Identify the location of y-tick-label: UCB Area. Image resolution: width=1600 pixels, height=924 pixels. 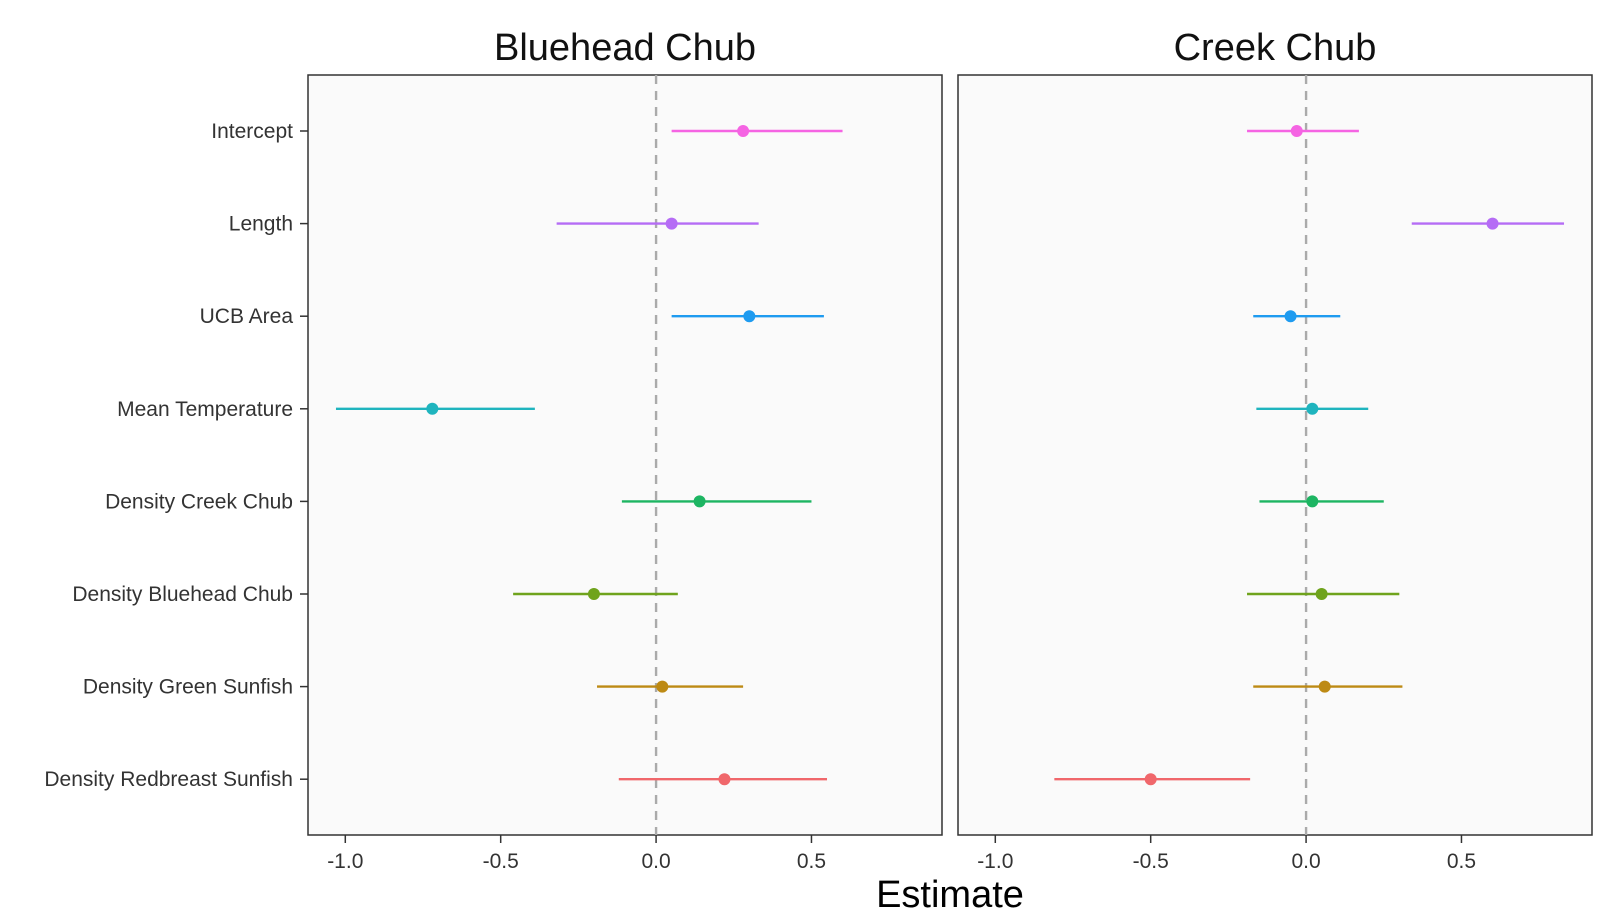
(247, 316).